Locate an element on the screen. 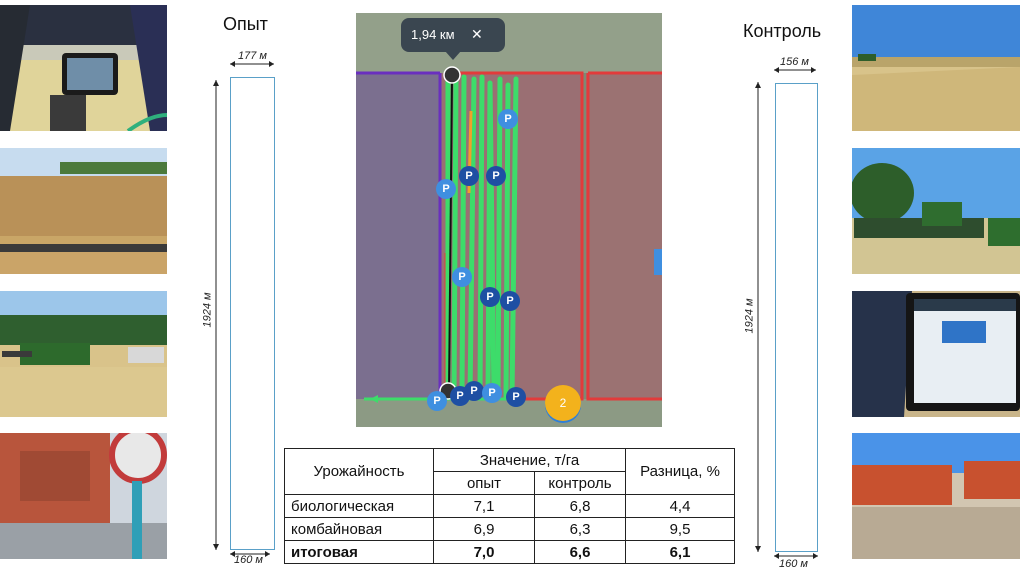  combine-header-illustration is located at coordinates (936, 211).